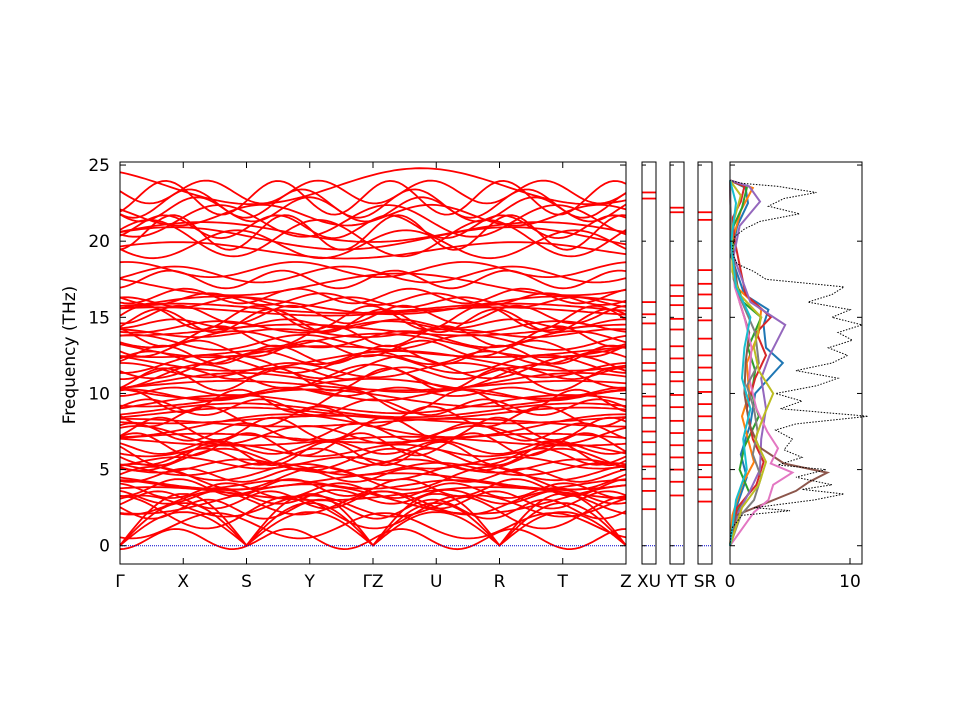 The width and height of the screenshot is (960, 720). I want to click on x-tick-label: YT, so click(677, 582).